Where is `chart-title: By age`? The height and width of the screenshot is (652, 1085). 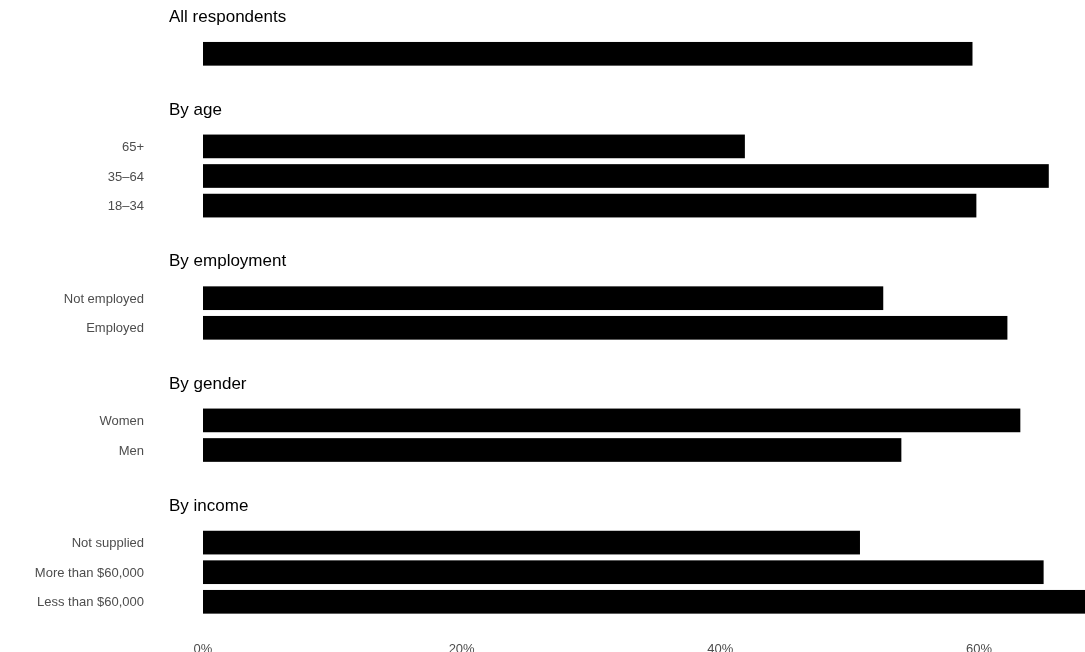
chart-title: By age is located at coordinates (195, 109).